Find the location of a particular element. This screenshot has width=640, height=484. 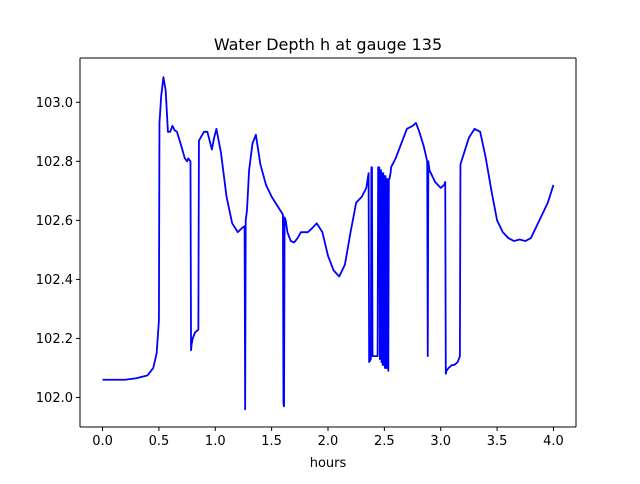

x-tick-label: 3.0 is located at coordinates (440, 441).